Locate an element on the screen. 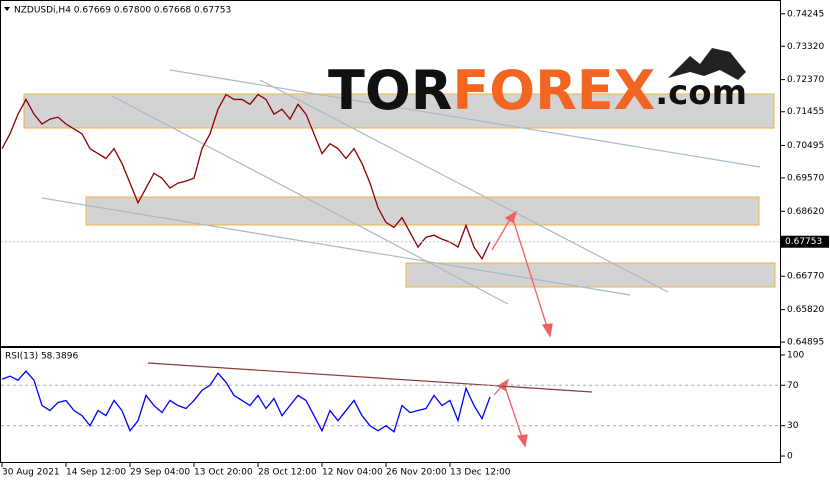 This screenshot has height=483, width=830. y-tick-label: 0.71455 is located at coordinates (805, 112).